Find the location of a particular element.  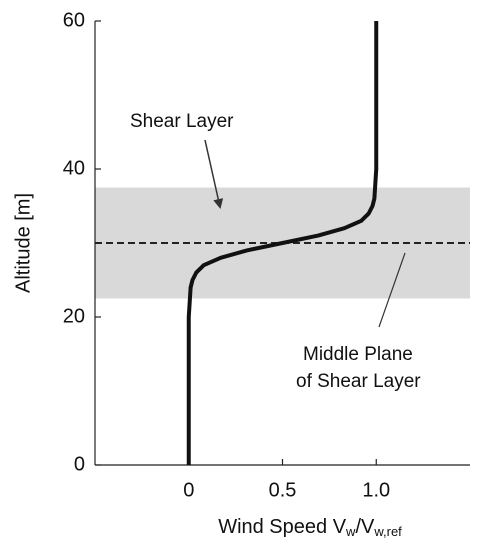

y-tick-label: 40 is located at coordinates (74, 168).